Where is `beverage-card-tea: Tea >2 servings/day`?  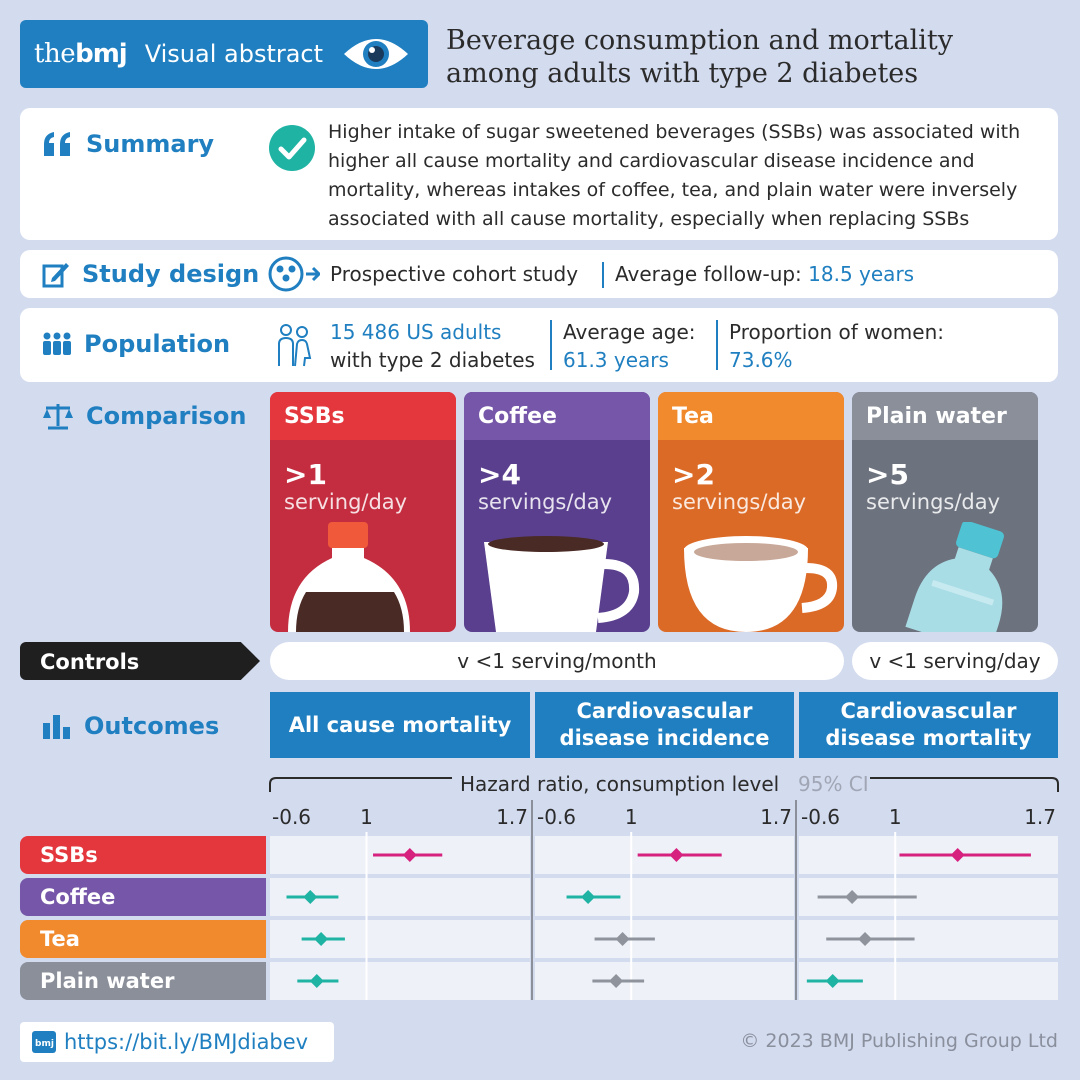
beverage-card-tea: Tea >2 servings/day is located at coordinates (751, 512).